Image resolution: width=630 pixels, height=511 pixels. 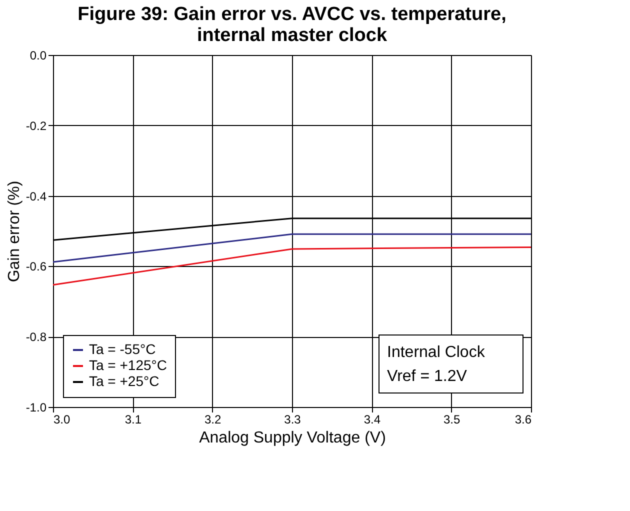 I want to click on y-axis-title: Gain error (%), so click(x=14, y=231).